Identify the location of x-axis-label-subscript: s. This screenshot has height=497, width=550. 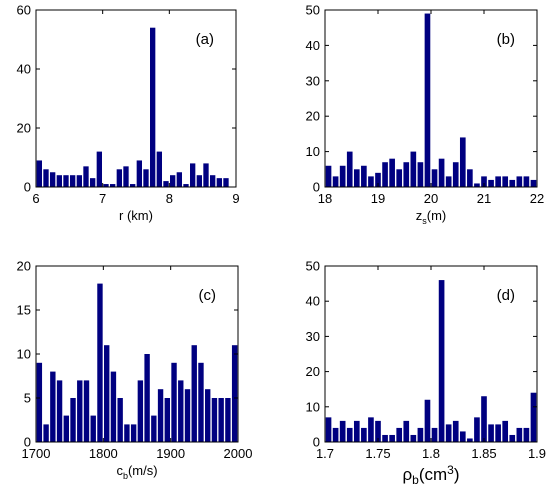
(424, 221).